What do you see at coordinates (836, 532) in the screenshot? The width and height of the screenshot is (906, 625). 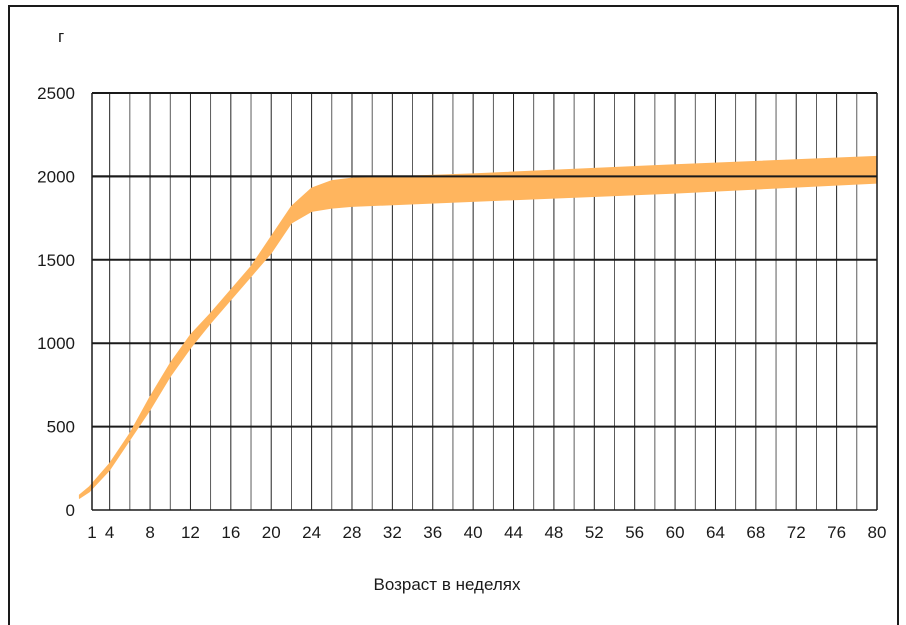 I see `x-tick-label: 76` at bounding box center [836, 532].